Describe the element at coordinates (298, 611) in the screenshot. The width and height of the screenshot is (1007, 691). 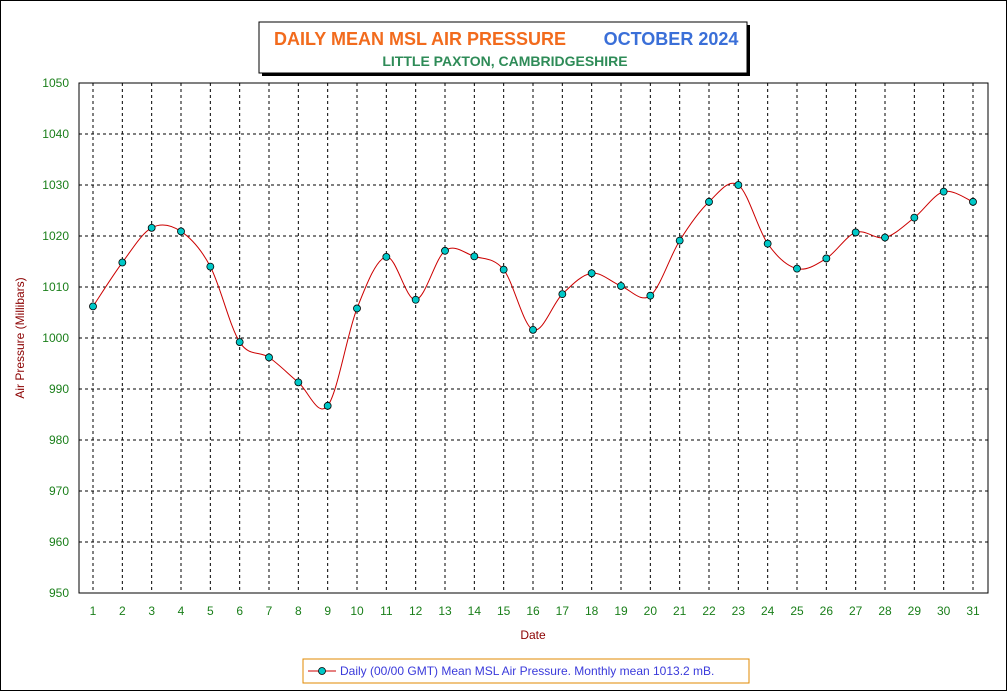
I see `x-tick-label: 8` at that location.